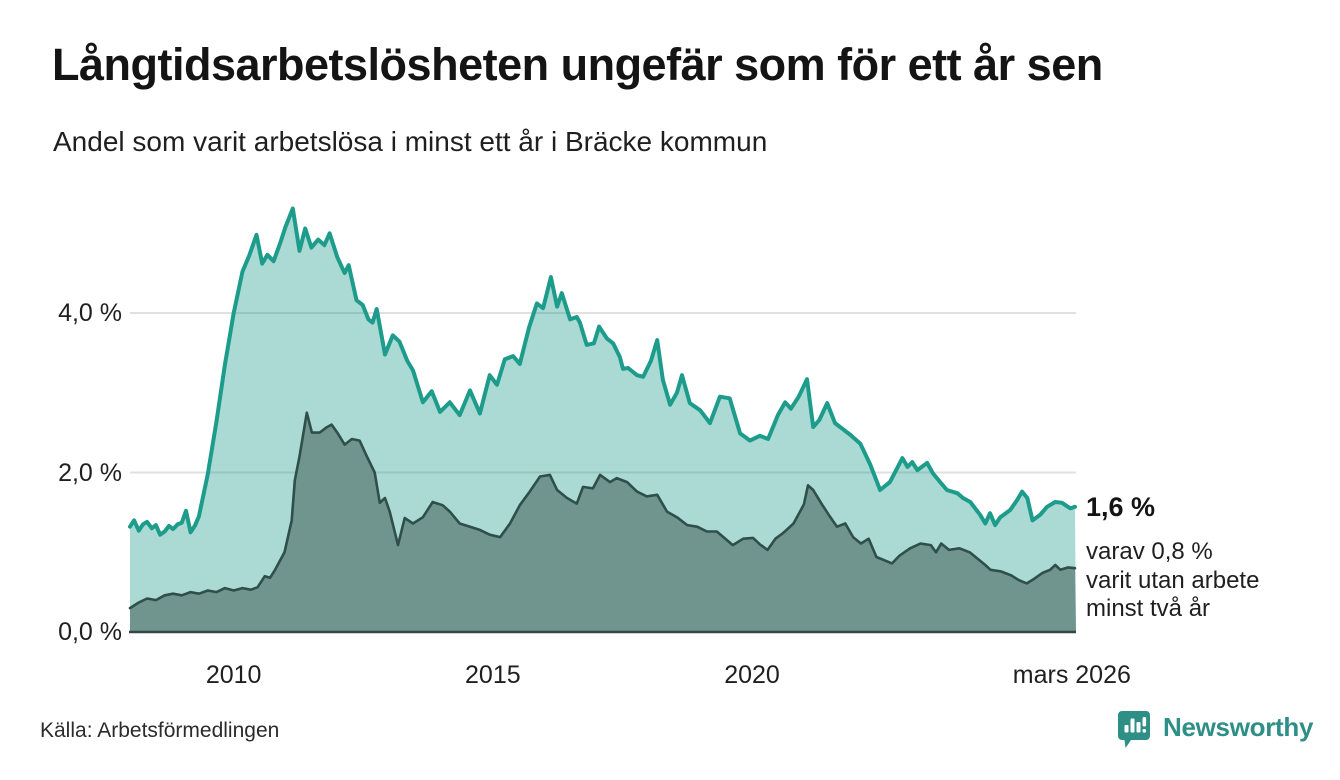 This screenshot has width=1340, height=780. I want to click on end-value-detail-line: varit utan arbete, so click(1173, 580).